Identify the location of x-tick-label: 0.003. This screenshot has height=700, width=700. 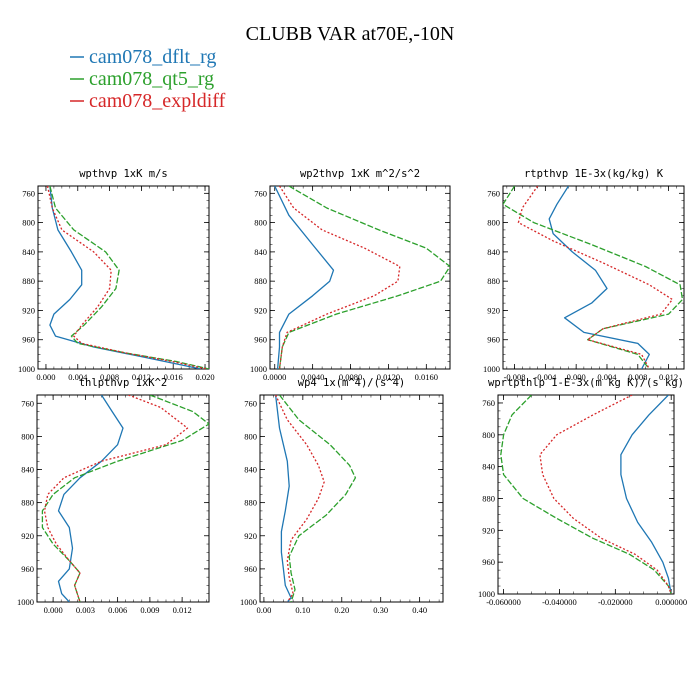
(85, 610).